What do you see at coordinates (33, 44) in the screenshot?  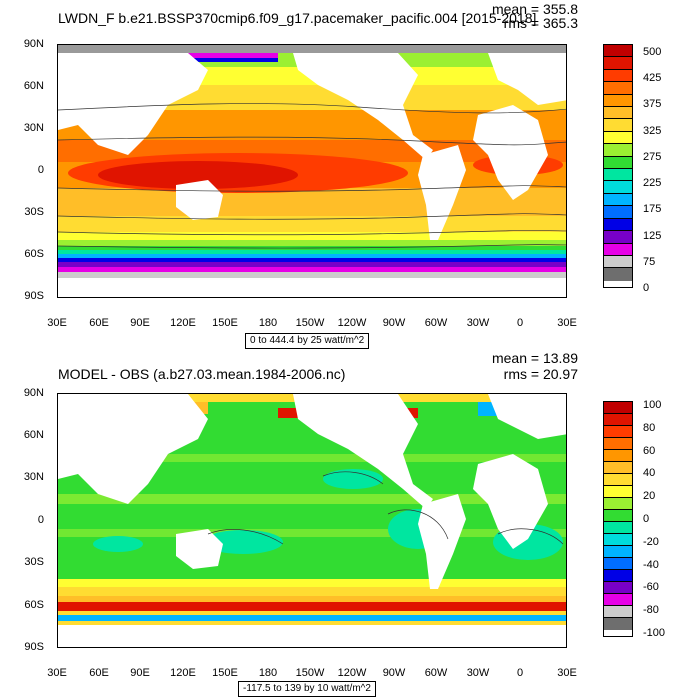 I see `p1-lat-90n: 90N` at bounding box center [33, 44].